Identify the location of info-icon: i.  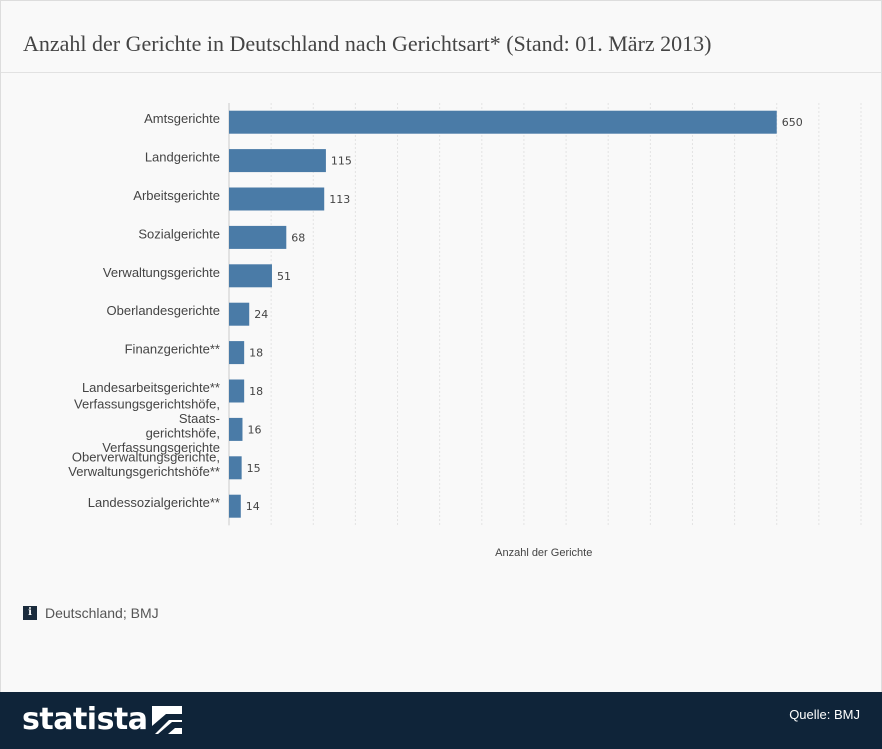
(30, 613).